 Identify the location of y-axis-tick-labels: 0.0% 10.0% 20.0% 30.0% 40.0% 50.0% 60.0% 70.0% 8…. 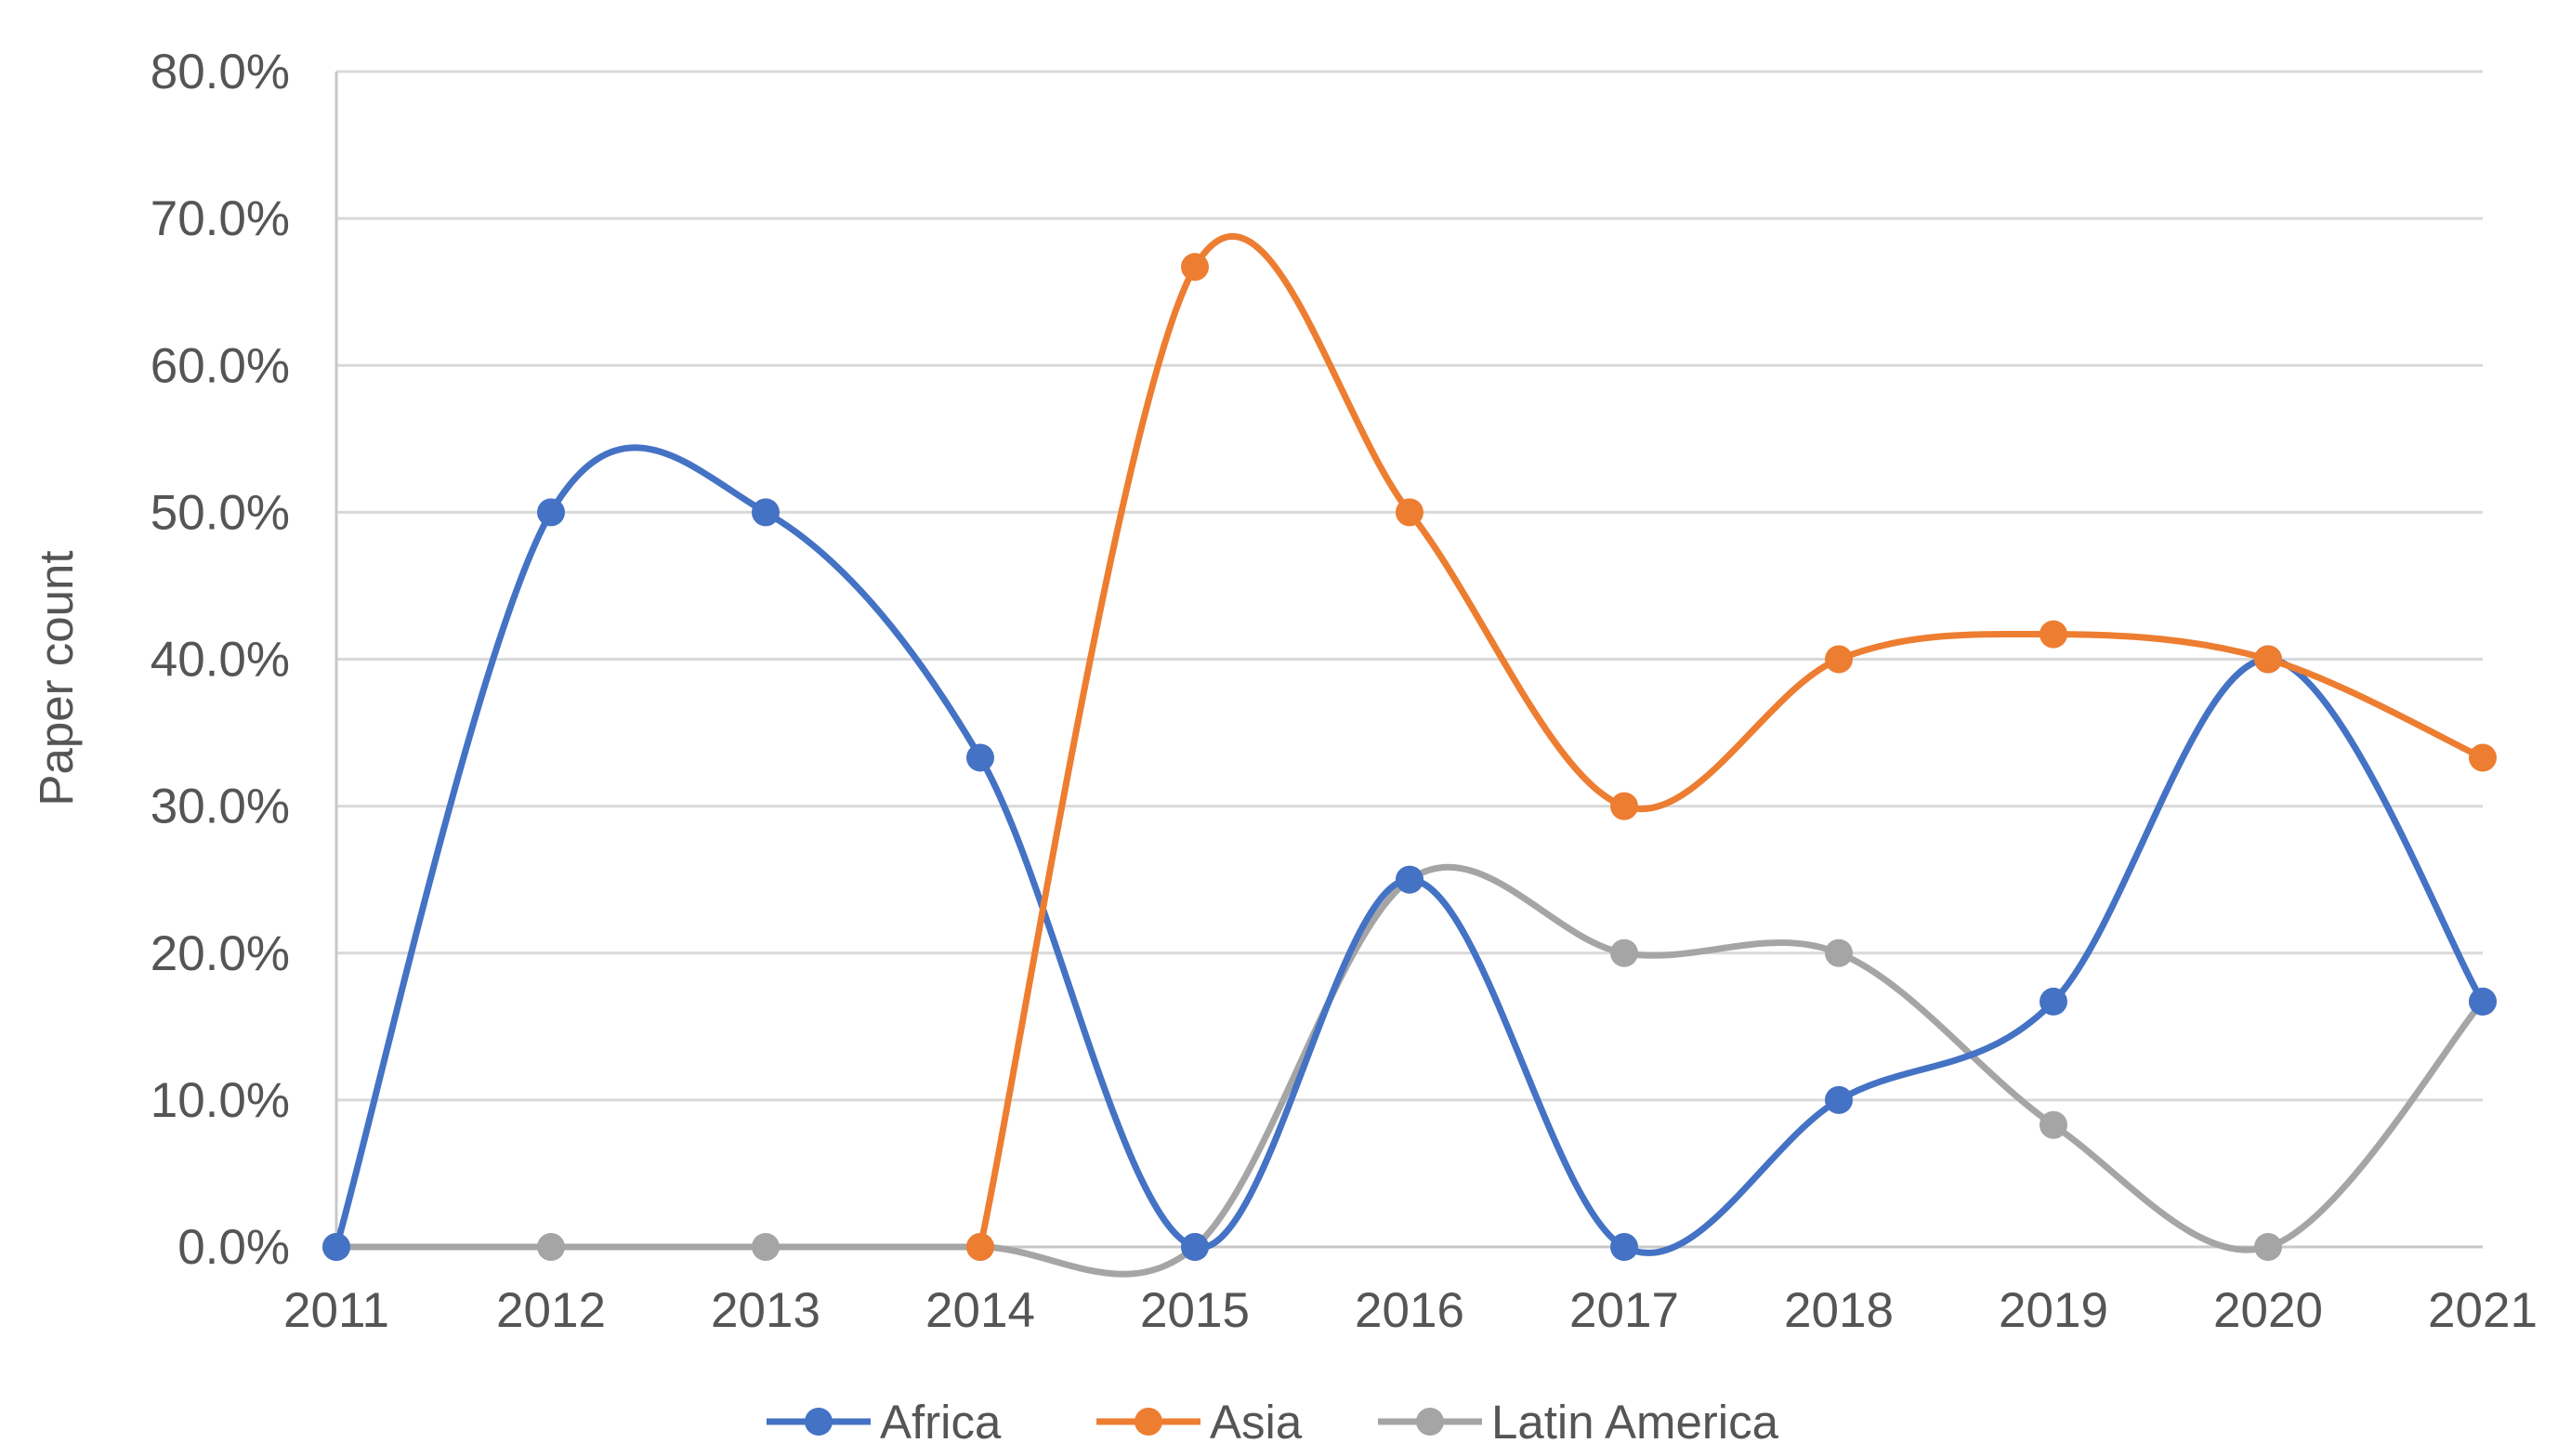
(220, 660).